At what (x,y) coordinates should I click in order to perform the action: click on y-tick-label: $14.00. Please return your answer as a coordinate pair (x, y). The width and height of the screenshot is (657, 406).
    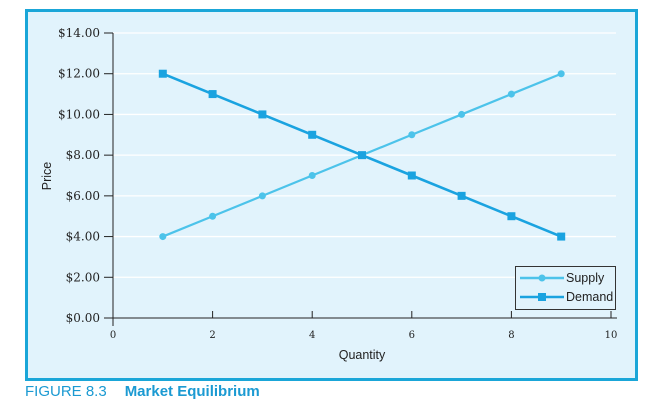
    Looking at the image, I should click on (79, 33).